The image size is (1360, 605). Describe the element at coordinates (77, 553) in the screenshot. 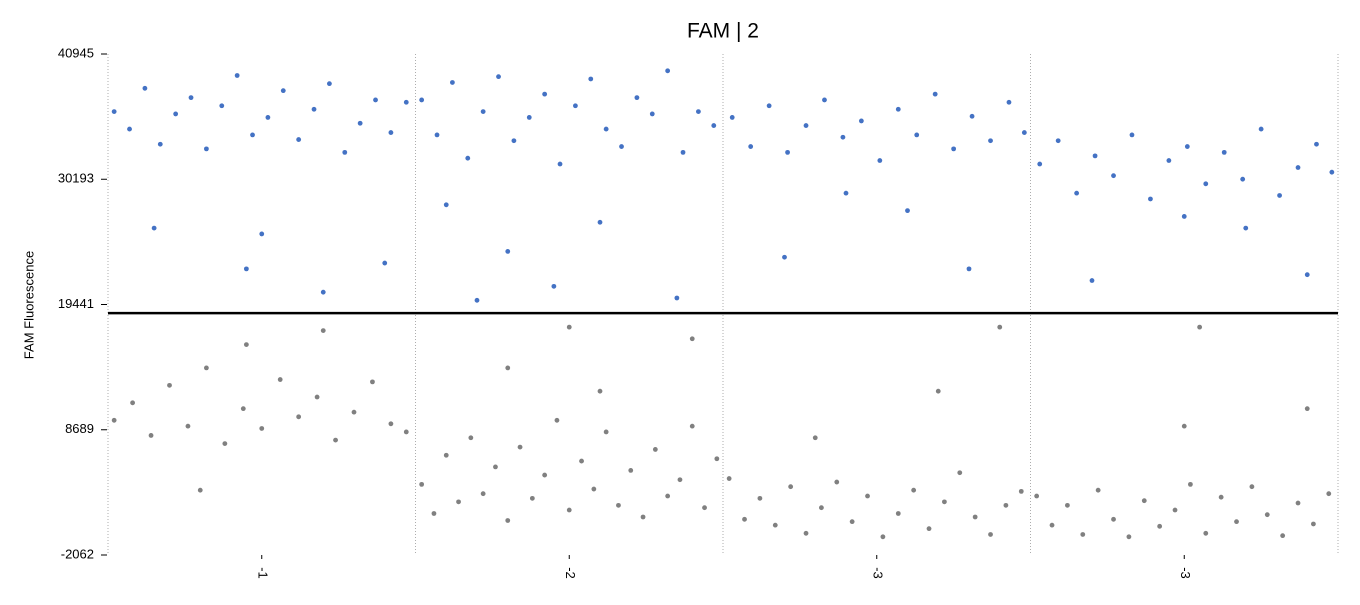

I see `y-tick-label: -2062` at that location.